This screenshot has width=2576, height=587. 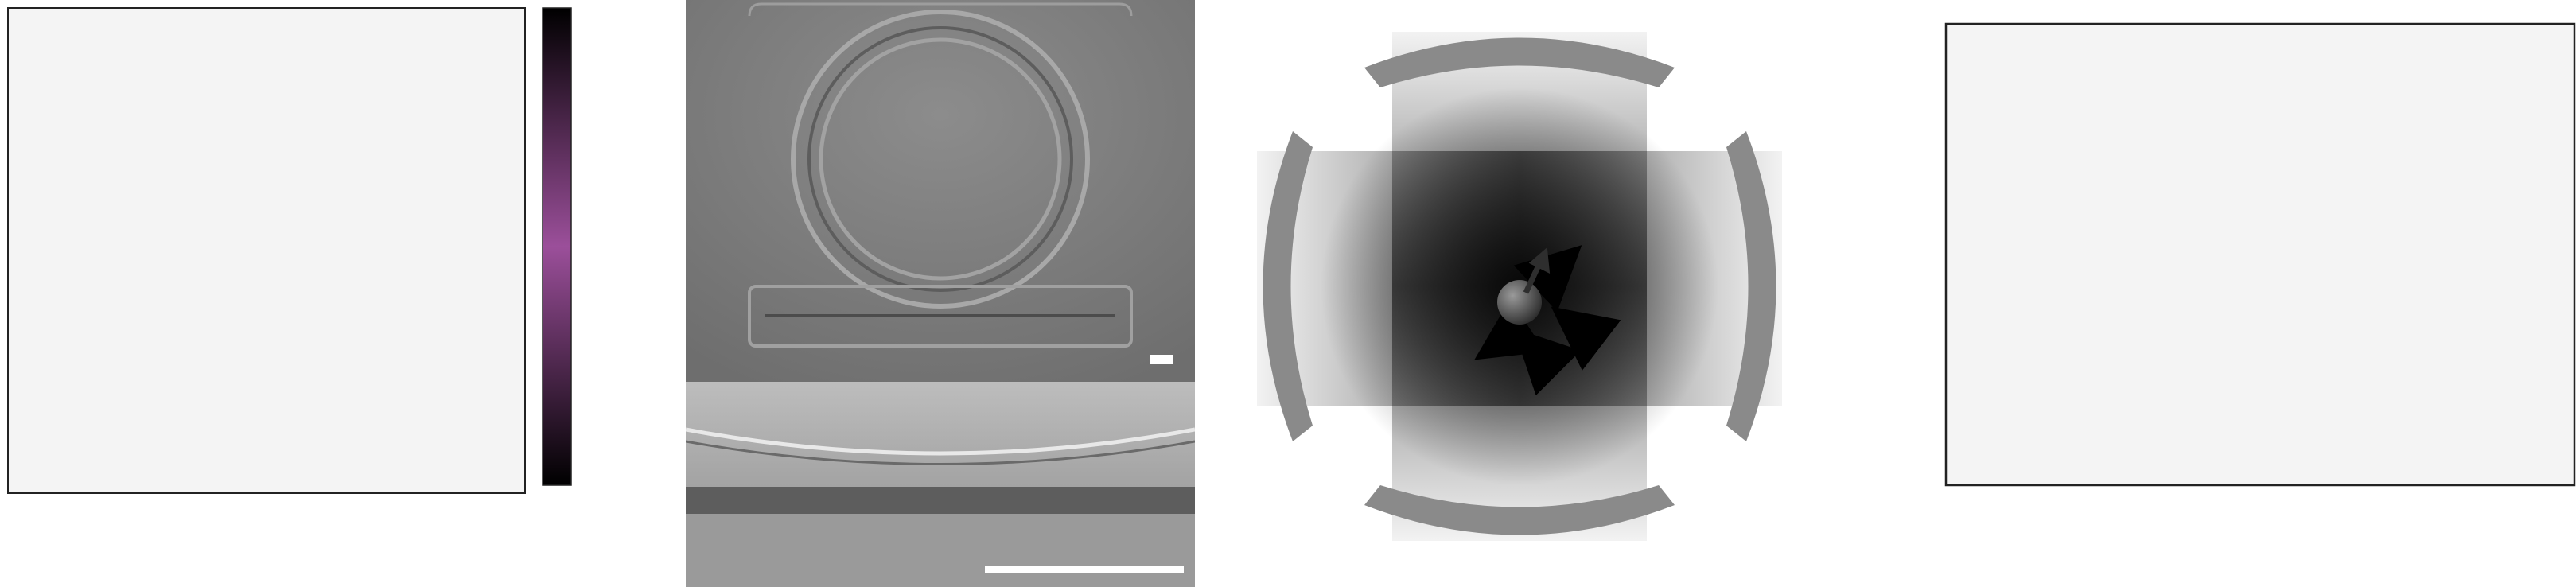 I want to click on dipole-arrow, so click(x=1537, y=270).